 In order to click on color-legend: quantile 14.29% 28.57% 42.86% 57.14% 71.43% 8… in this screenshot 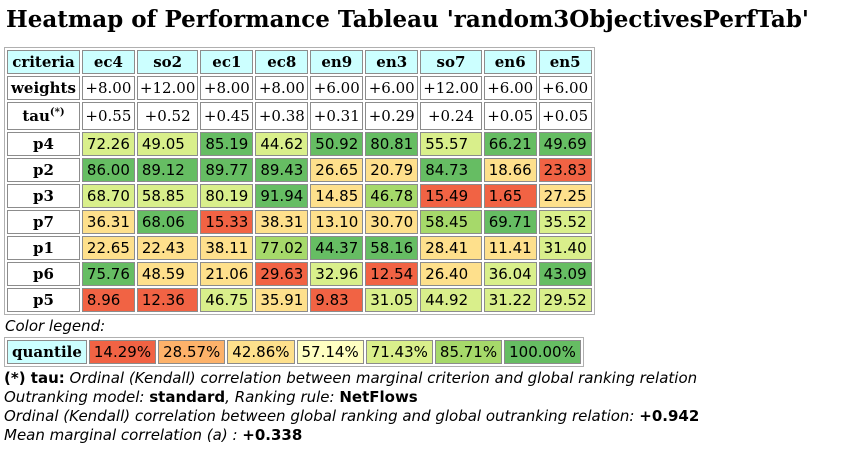, I will do `click(294, 352)`.